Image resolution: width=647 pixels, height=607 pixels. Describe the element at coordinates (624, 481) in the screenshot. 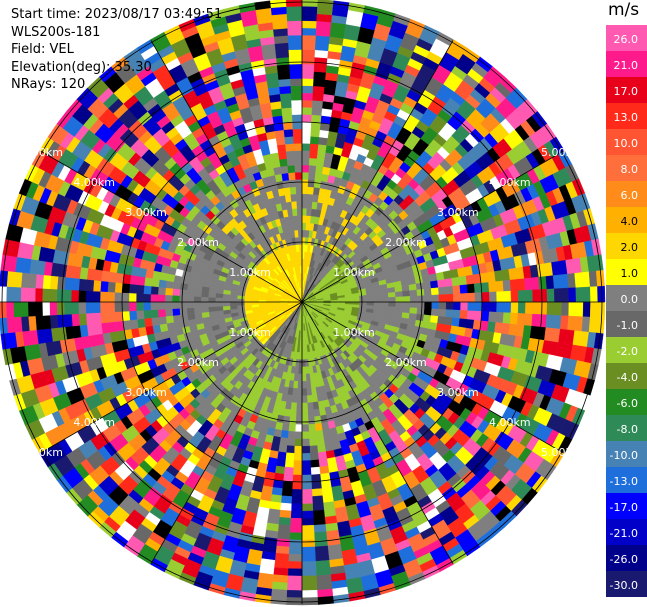

I see `colorbar-tick-label: -13.0` at that location.